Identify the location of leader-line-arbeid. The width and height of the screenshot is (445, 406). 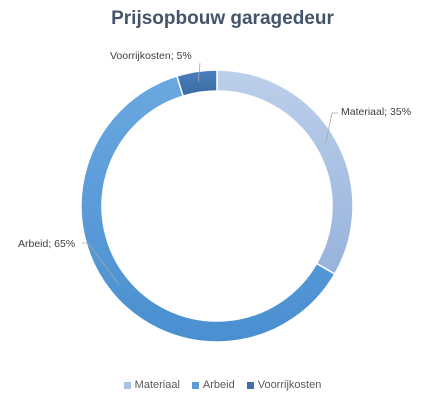
(101, 263).